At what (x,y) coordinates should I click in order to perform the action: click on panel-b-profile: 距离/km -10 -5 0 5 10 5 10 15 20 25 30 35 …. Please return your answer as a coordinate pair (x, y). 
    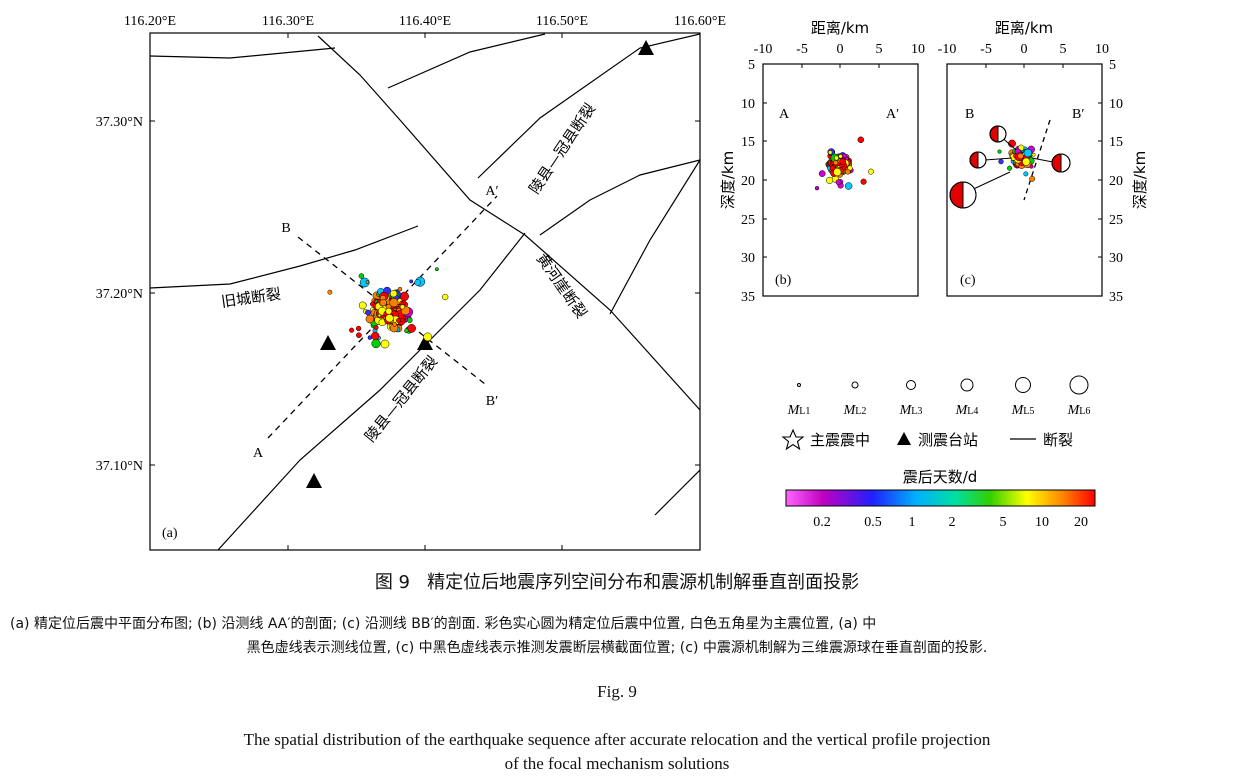
    Looking at the image, I should click on (822, 162).